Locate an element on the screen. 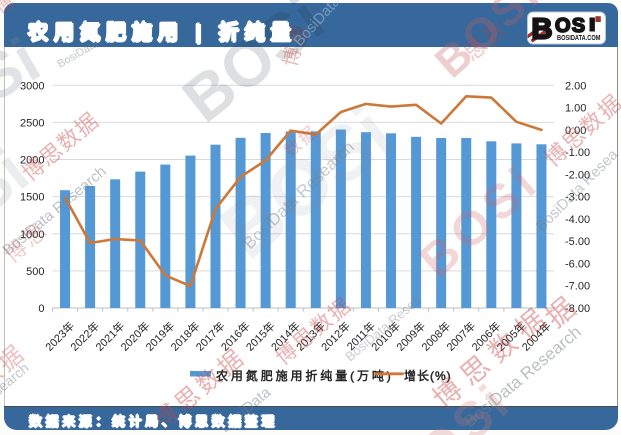  svg-text: S is located at coordinates (578, 26).